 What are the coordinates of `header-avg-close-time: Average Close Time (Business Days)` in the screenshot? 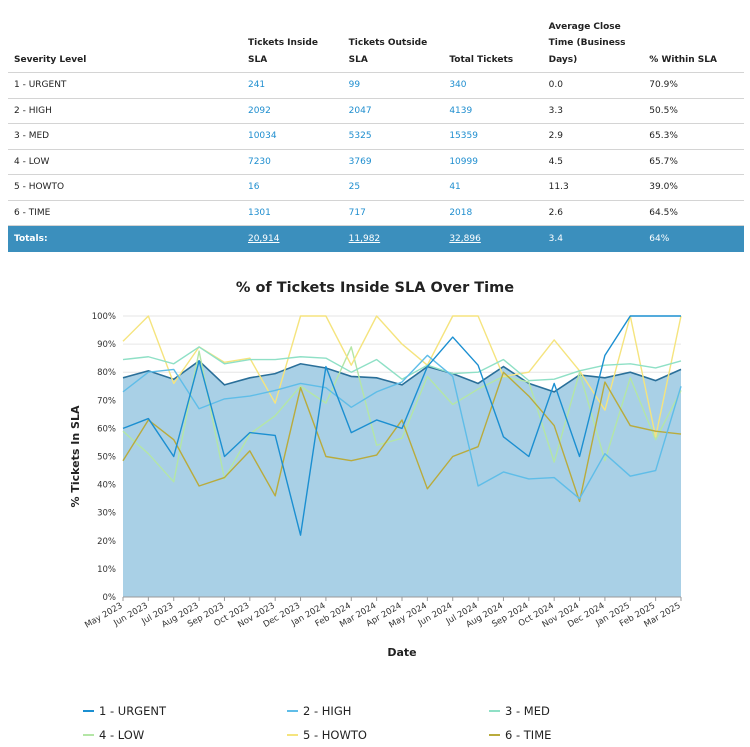 It's located at (587, 43).